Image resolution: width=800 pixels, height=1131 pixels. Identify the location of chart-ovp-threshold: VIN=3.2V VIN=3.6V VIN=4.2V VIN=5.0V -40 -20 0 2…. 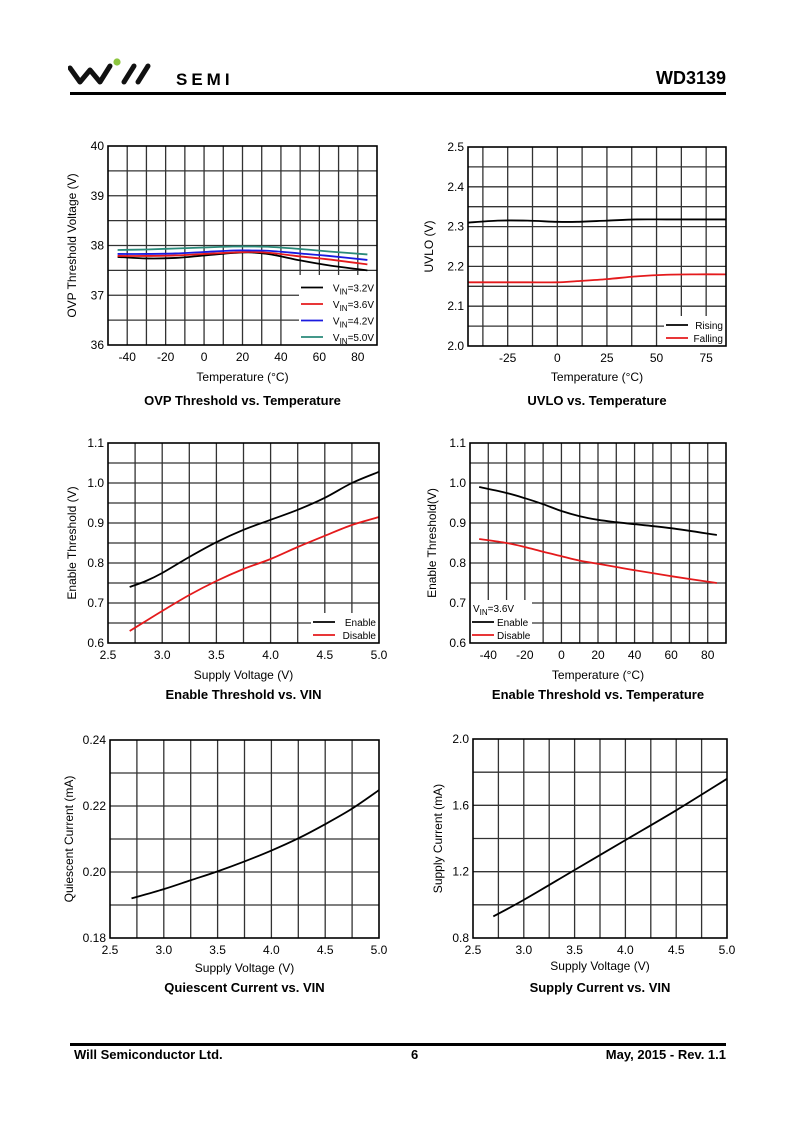
(221, 273).